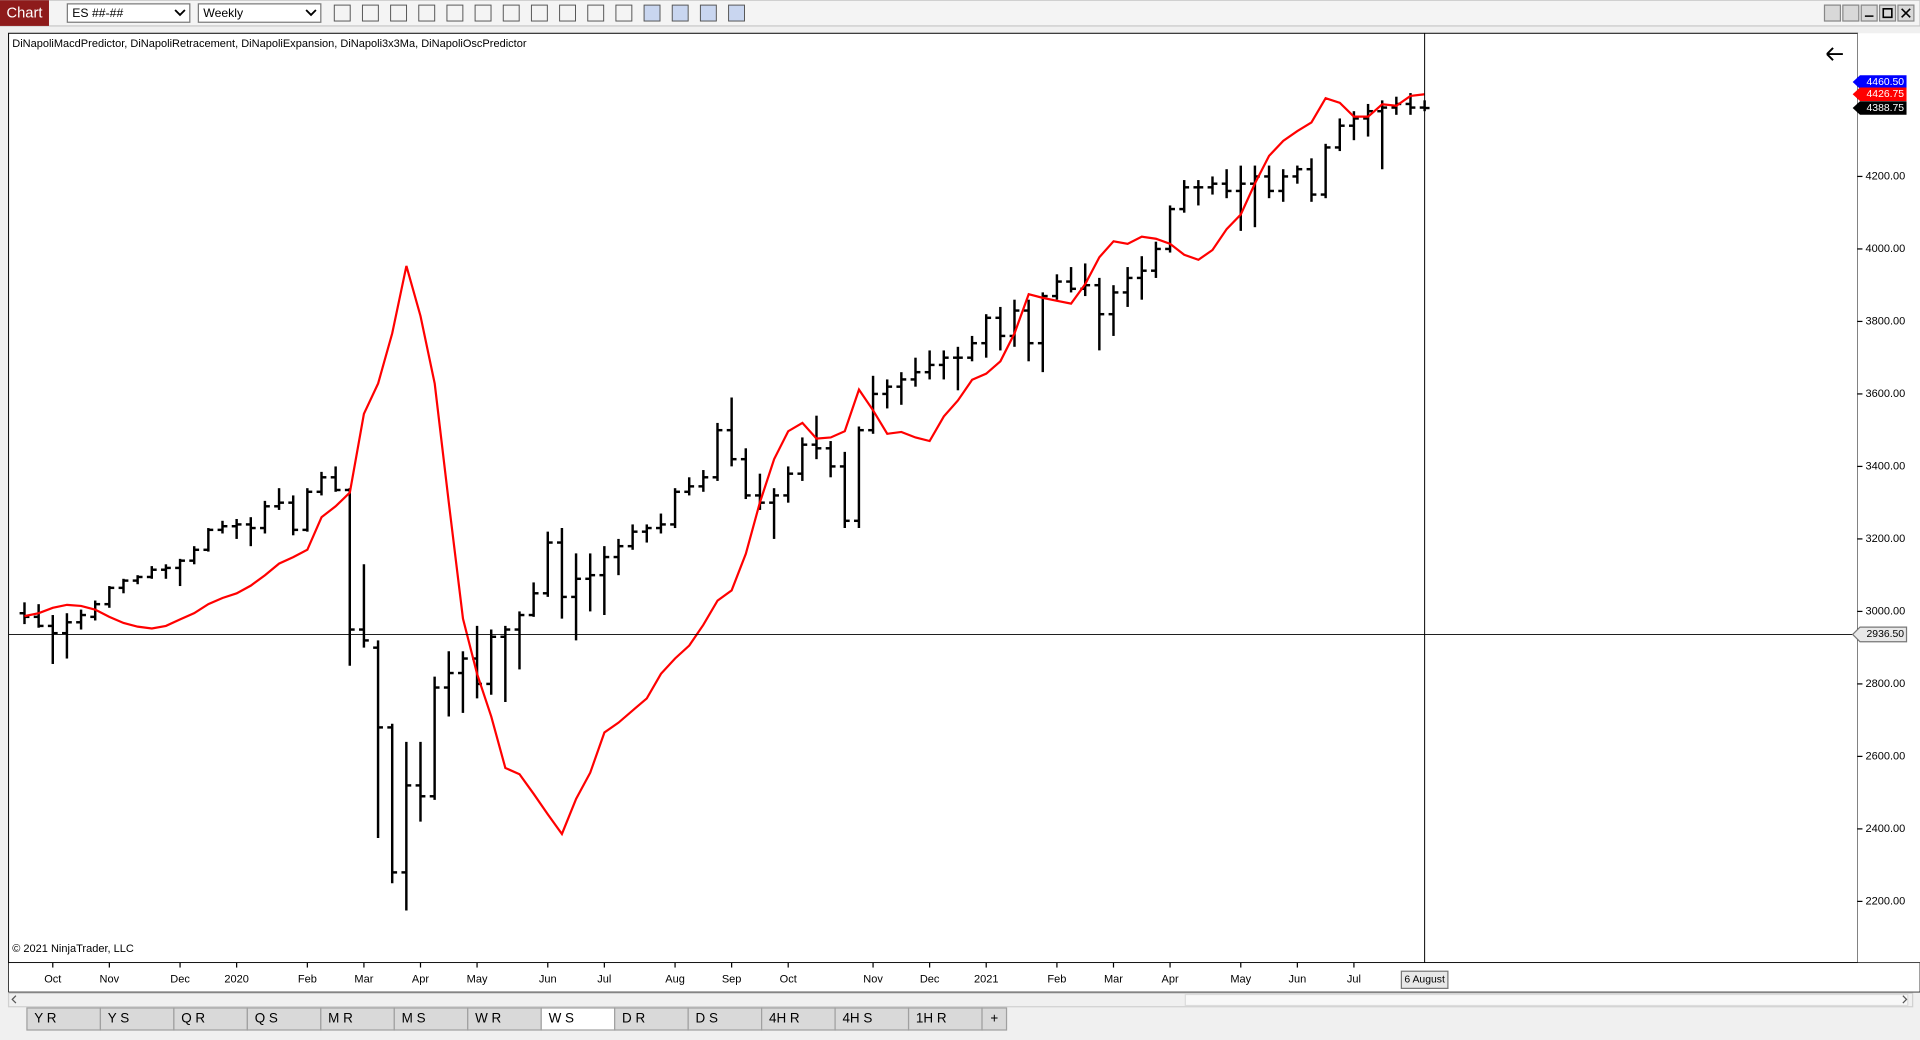  What do you see at coordinates (732, 980) in the screenshot?
I see `x-tick-label: Sep` at bounding box center [732, 980].